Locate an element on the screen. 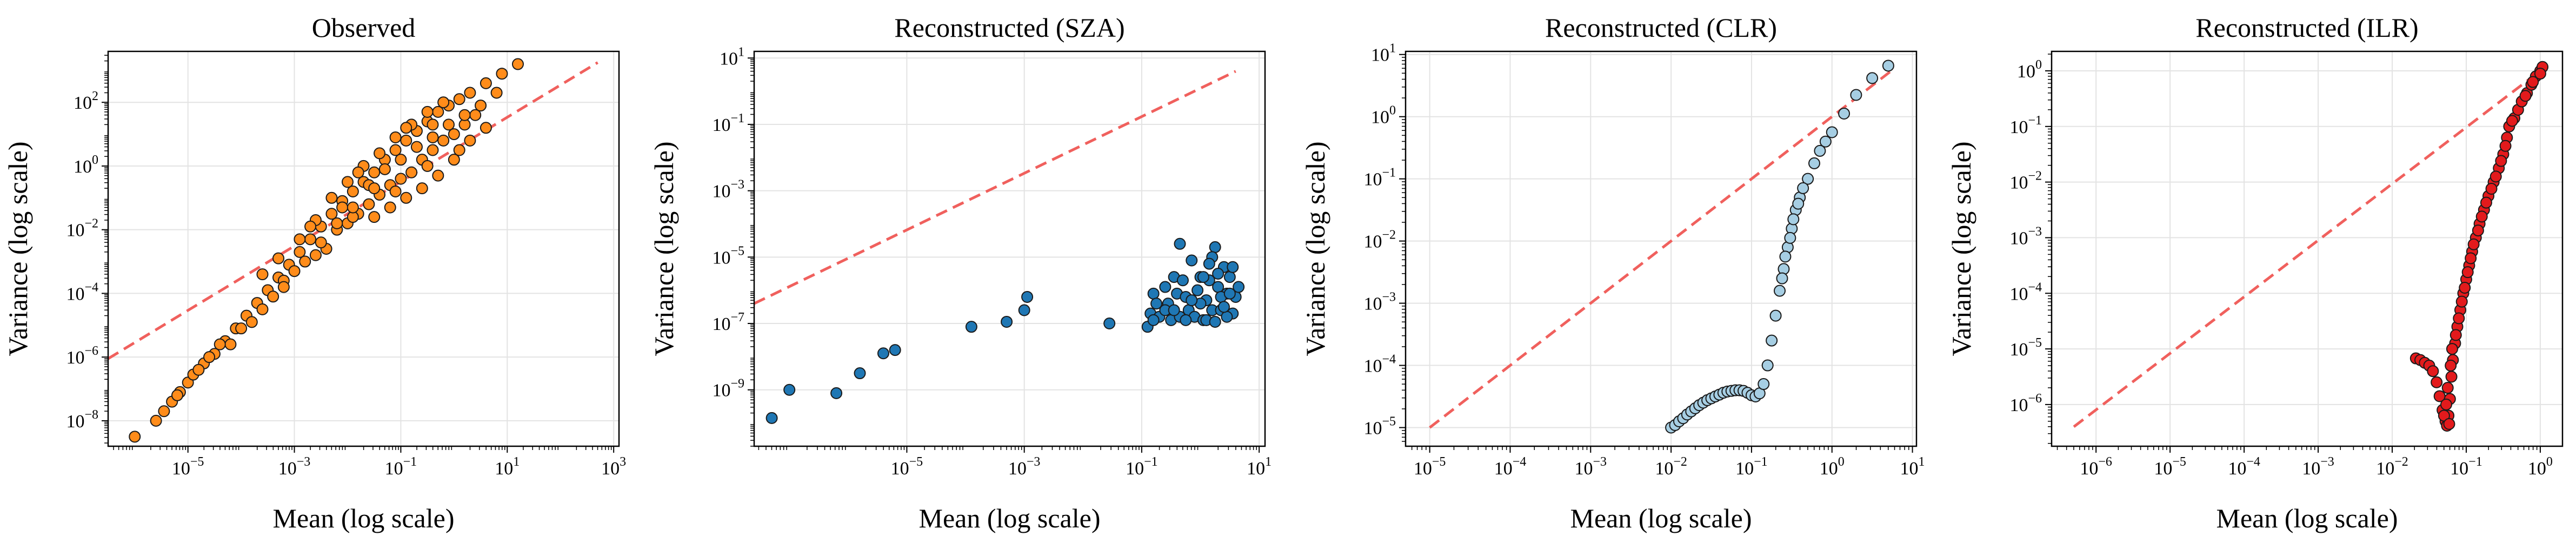 The width and height of the screenshot is (2576, 549). y-tick-label: 10⁻⁸ is located at coordinates (82, 420).